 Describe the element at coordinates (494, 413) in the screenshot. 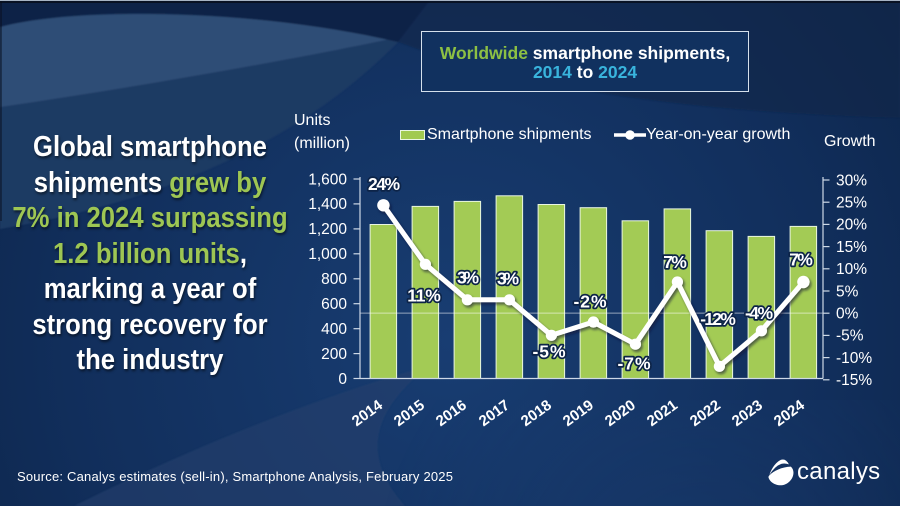

I see `svg-text: 2017` at that location.